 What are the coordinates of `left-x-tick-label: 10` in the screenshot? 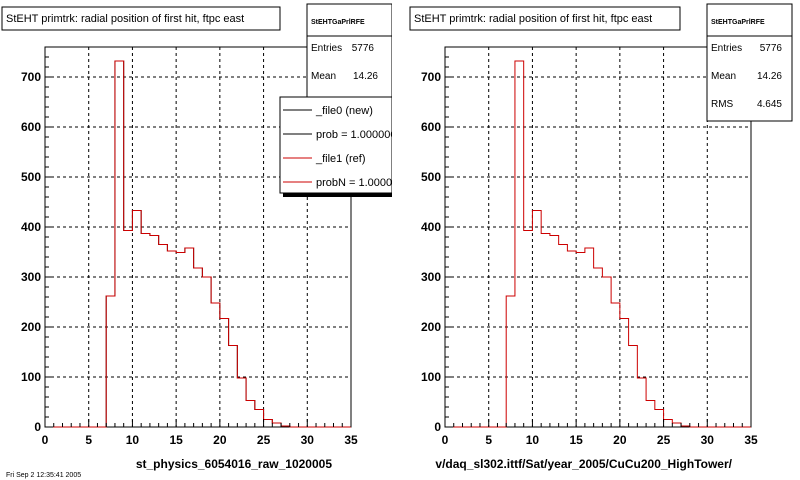 It's located at (133, 440).